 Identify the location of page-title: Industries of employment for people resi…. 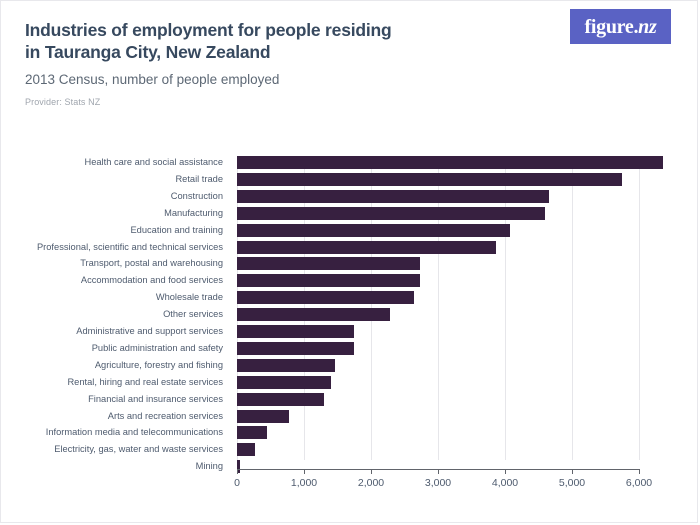
(208, 41).